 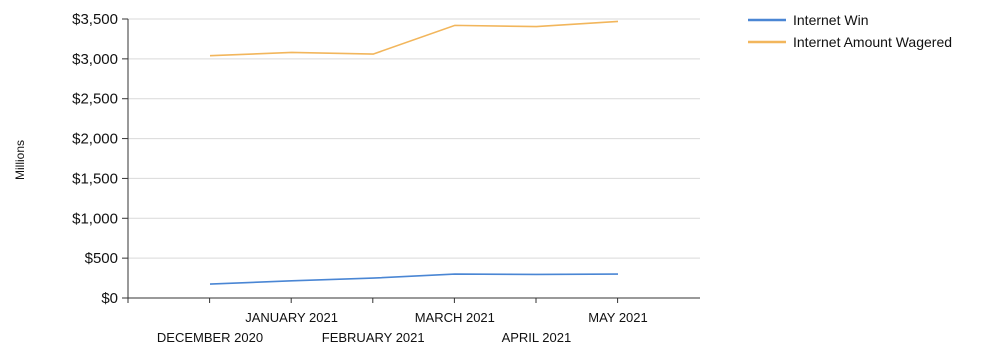 I want to click on y-tick-label: $2,000, so click(x=95, y=139).